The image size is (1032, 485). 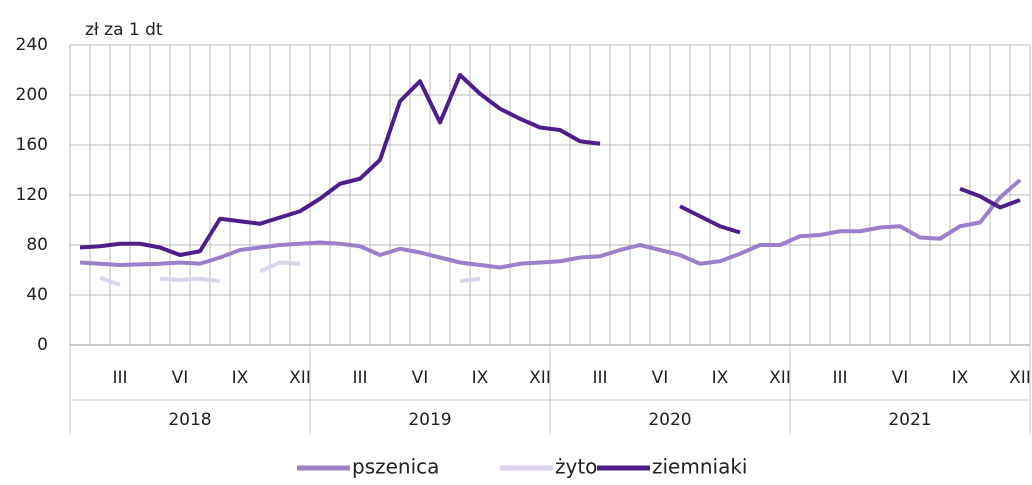 What do you see at coordinates (32, 45) in the screenshot?
I see `y-tick-label: 240` at bounding box center [32, 45].